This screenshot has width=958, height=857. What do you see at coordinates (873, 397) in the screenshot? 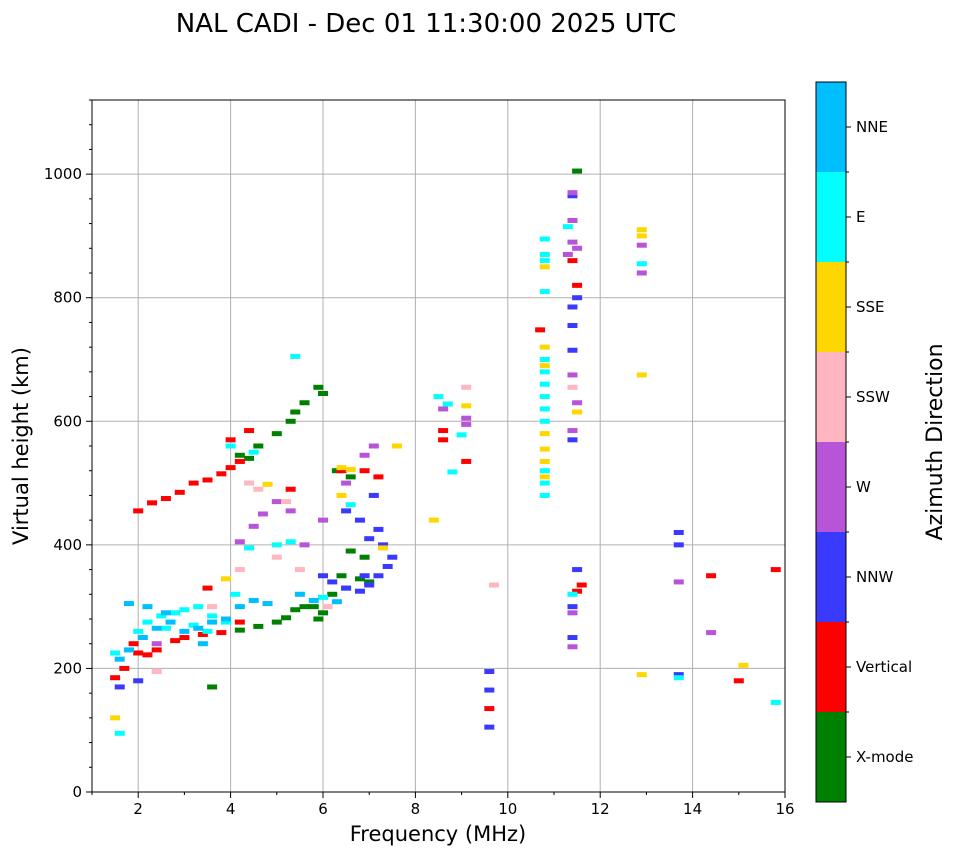
I see `colorbar-label: SSW` at bounding box center [873, 397].